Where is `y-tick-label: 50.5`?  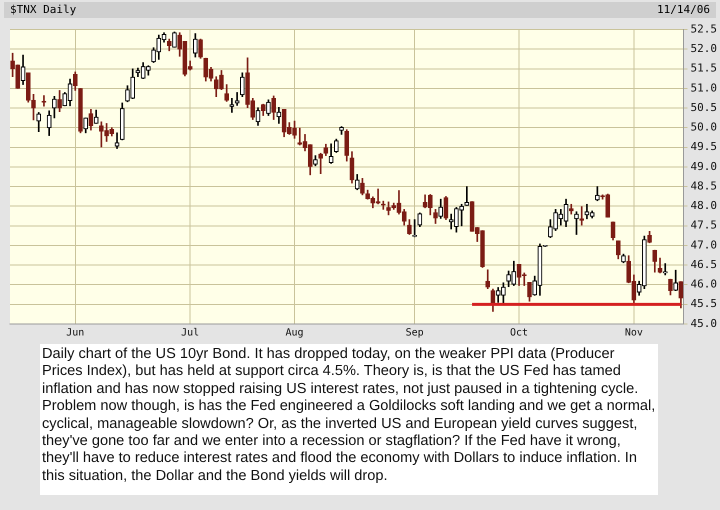
y-tick-label: 50.5 is located at coordinates (704, 107).